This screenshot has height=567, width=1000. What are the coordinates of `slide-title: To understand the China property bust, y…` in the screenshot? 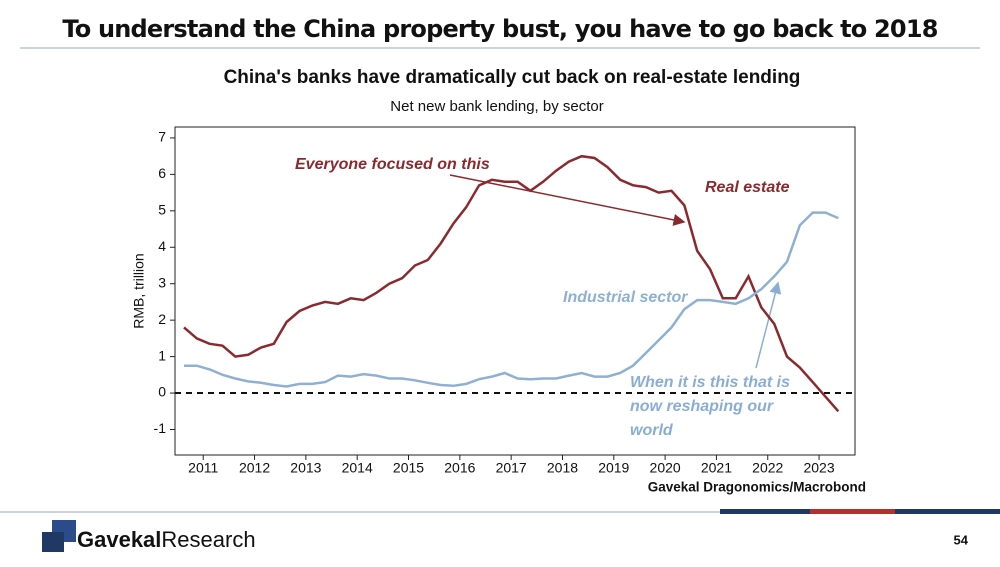 It's located at (499, 29).